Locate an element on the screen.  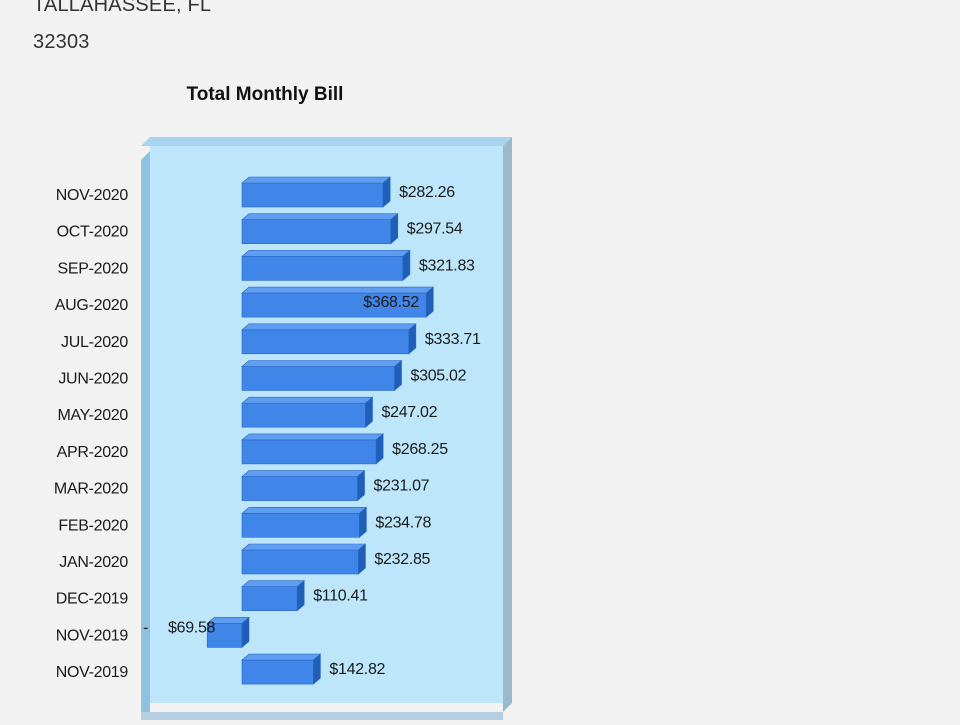
value-label: $247.02 is located at coordinates (410, 412).